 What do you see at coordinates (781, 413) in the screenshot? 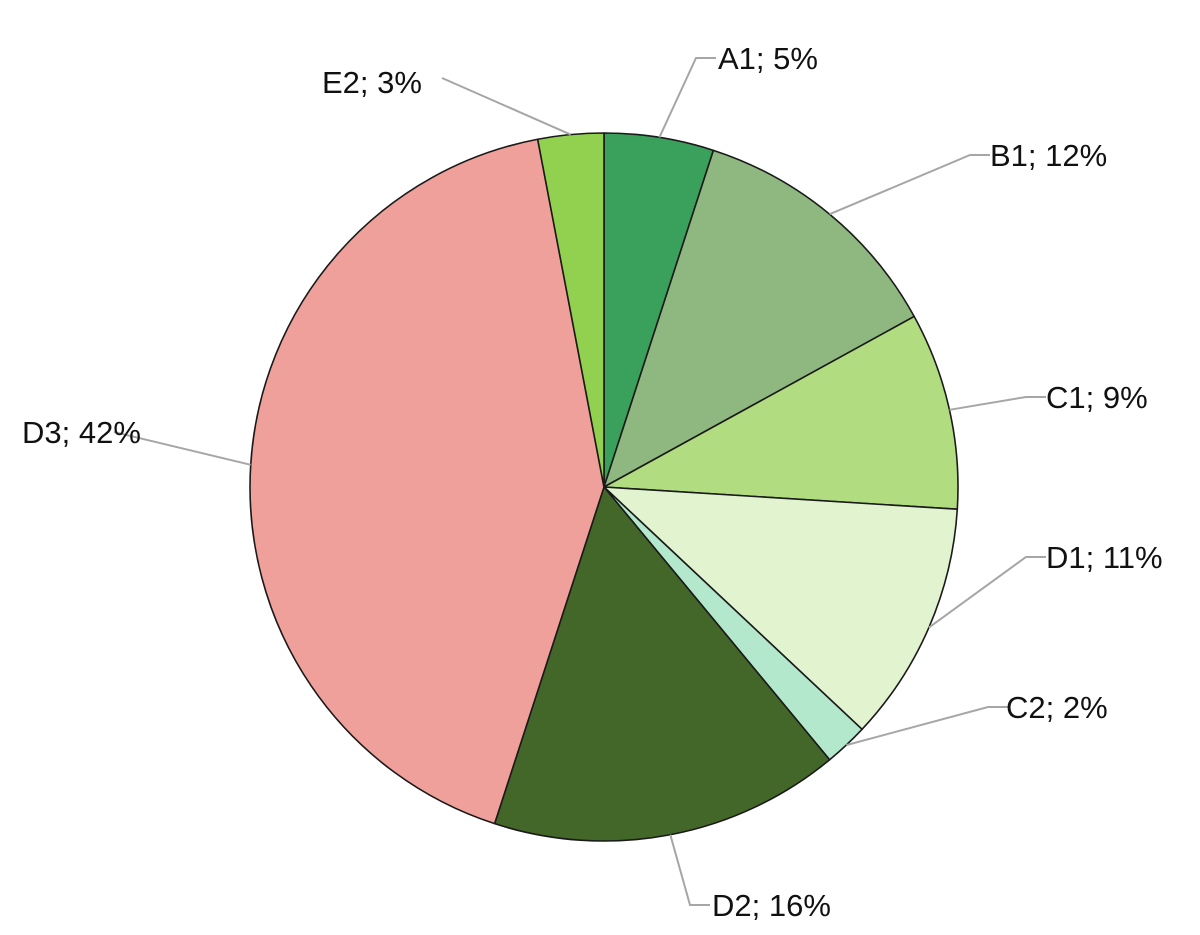
I see `pie-slice-c1` at bounding box center [781, 413].